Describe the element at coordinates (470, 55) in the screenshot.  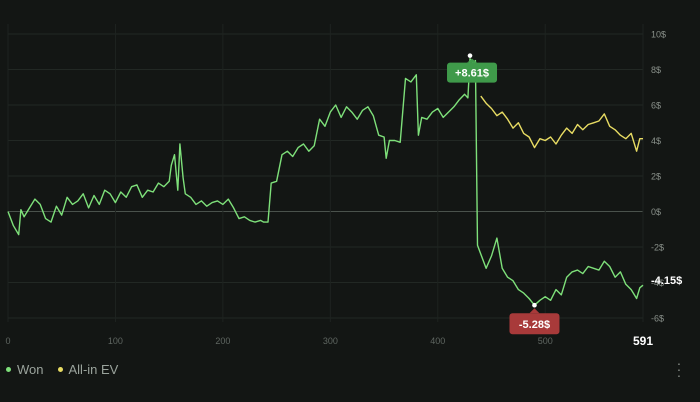
I see `max-point-marker` at that location.